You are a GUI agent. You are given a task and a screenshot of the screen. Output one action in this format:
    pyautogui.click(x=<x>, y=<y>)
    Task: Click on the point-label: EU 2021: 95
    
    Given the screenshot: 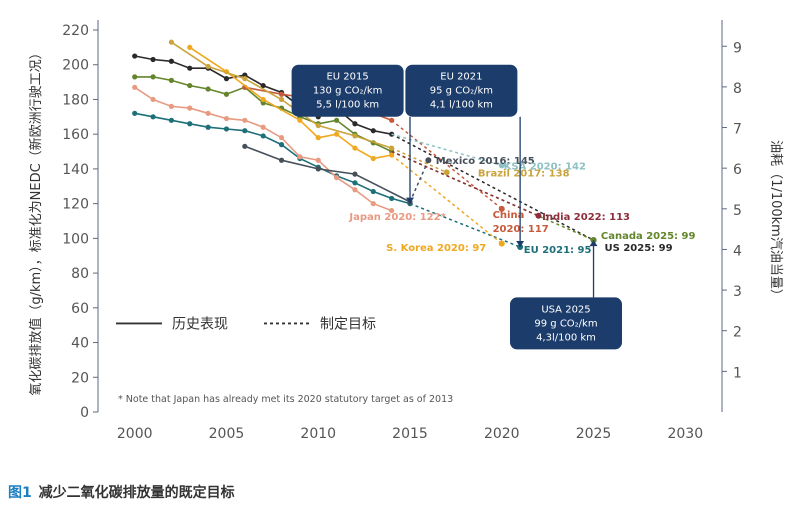 What is the action you would take?
    pyautogui.click(x=558, y=250)
    